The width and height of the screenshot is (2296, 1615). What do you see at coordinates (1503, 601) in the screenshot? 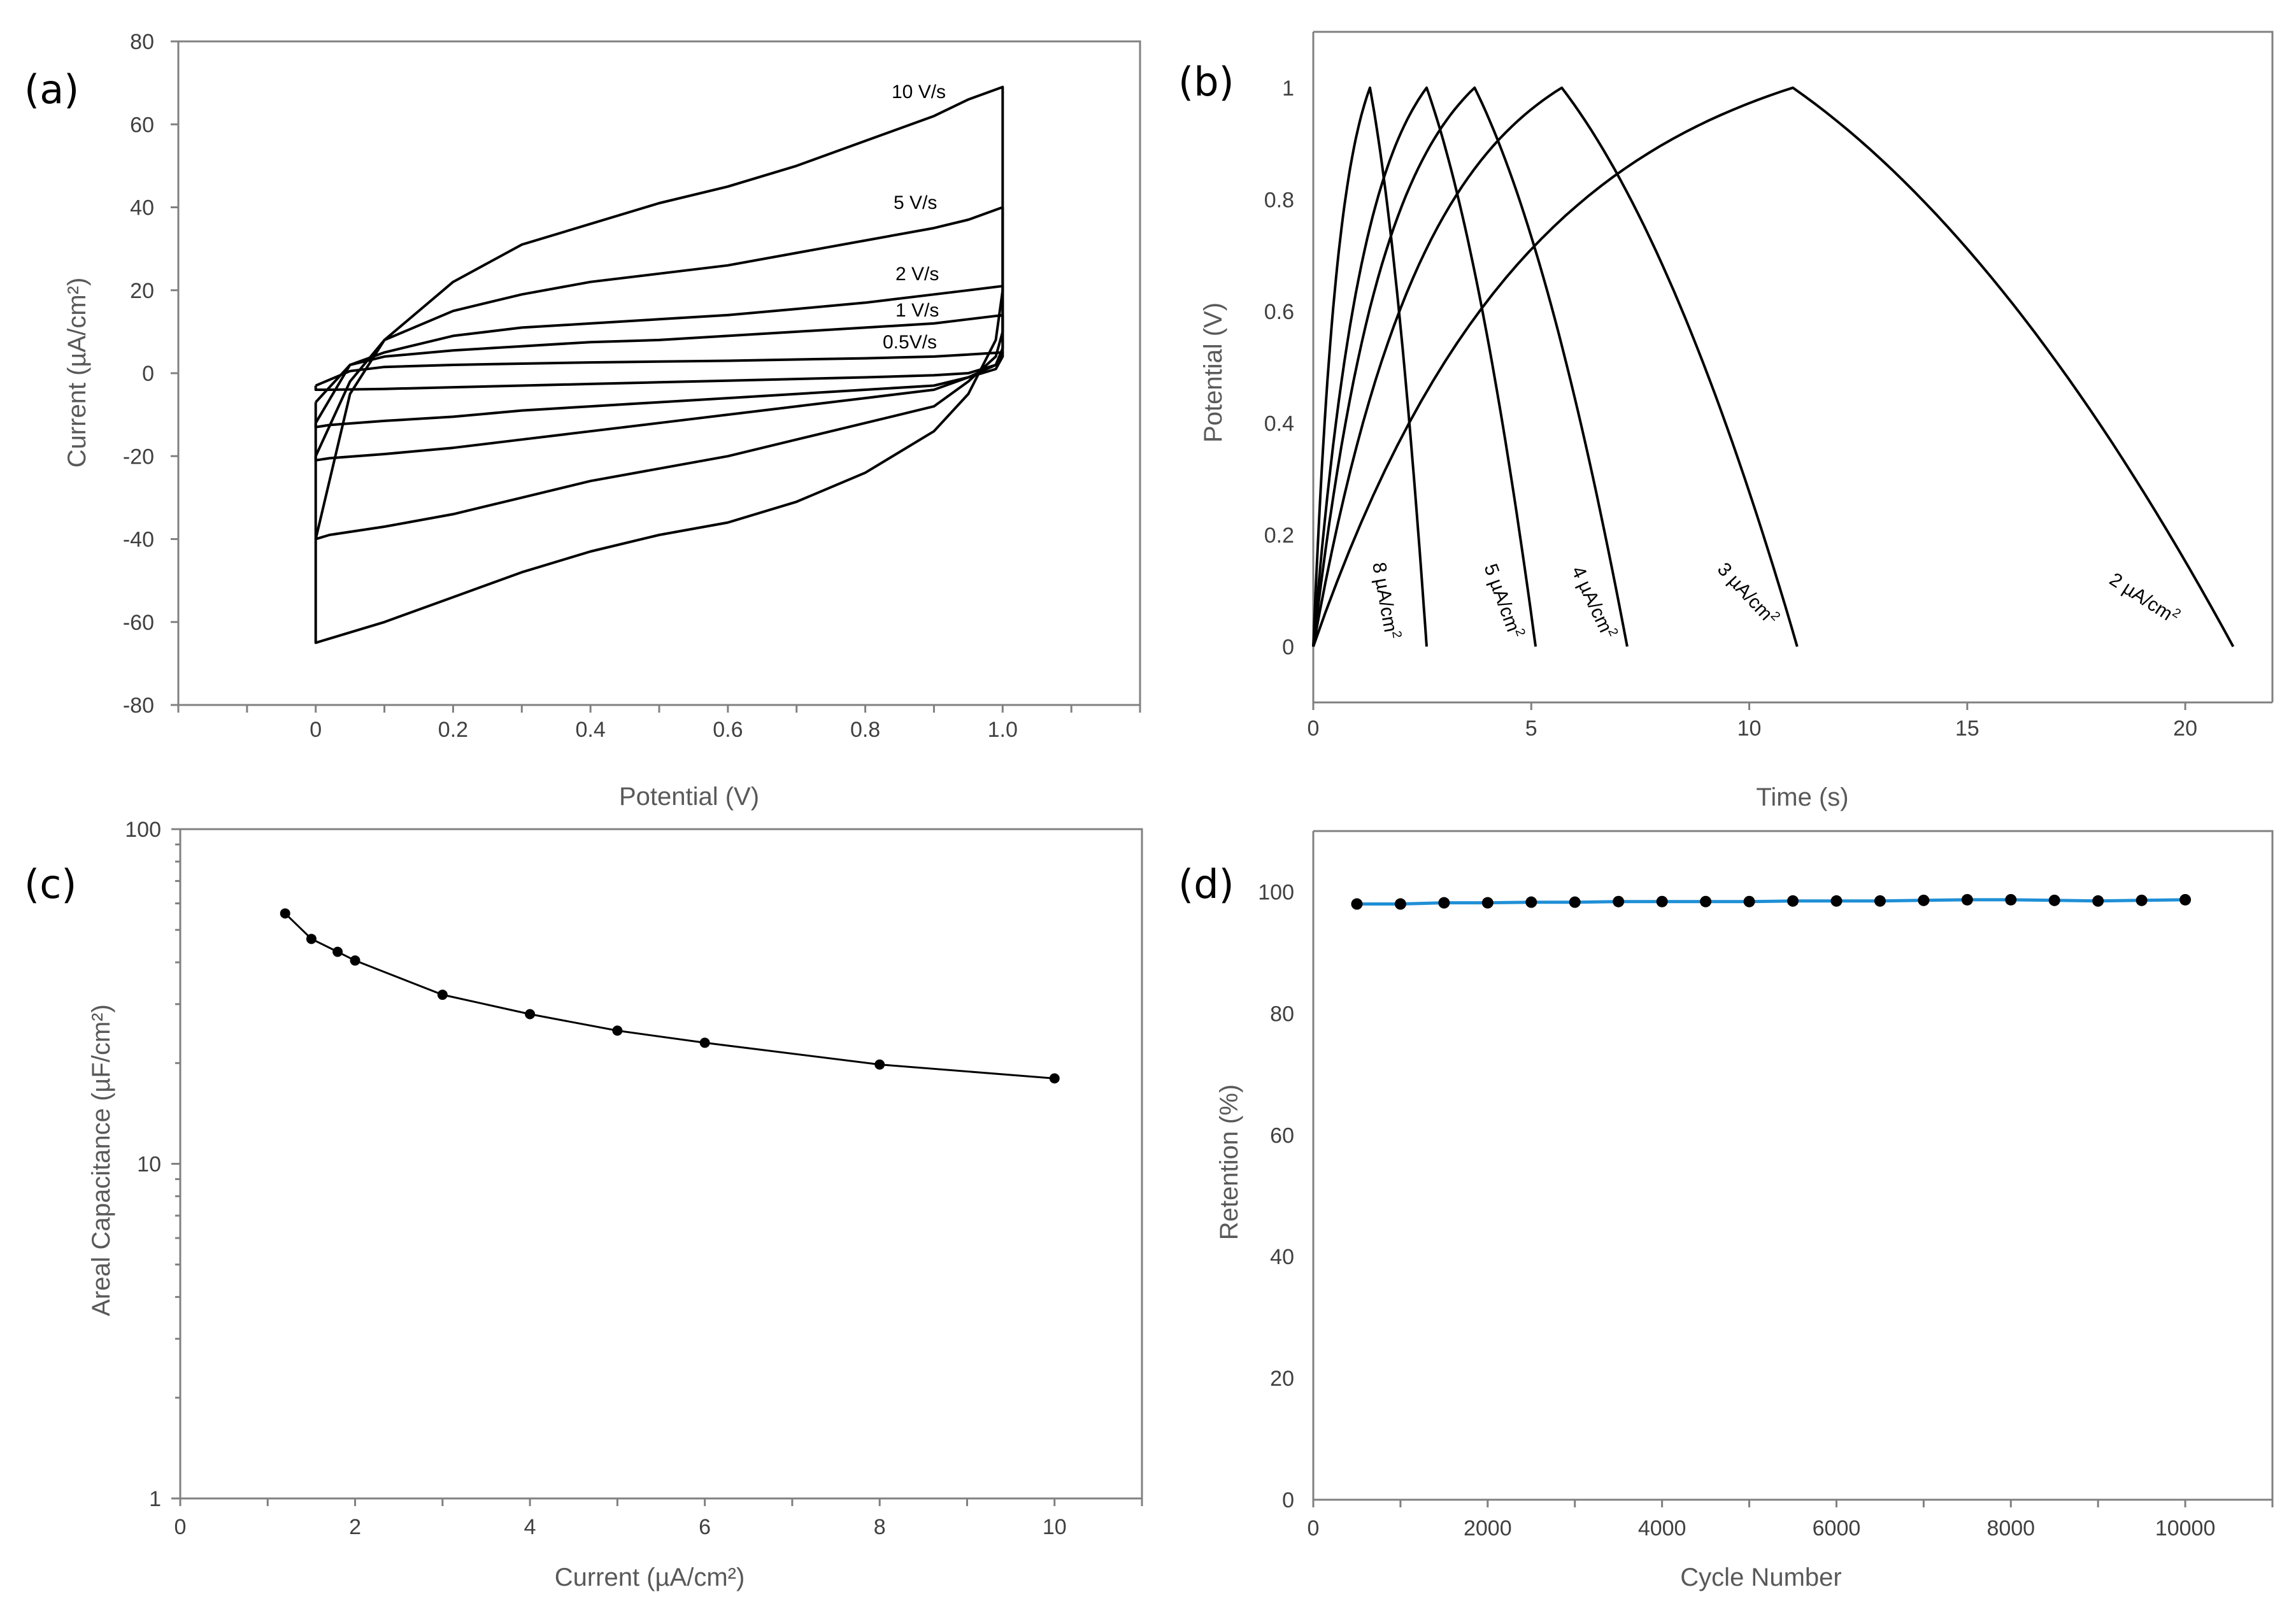
I see `label-5ua: 5 µA/cm2` at bounding box center [1503, 601].